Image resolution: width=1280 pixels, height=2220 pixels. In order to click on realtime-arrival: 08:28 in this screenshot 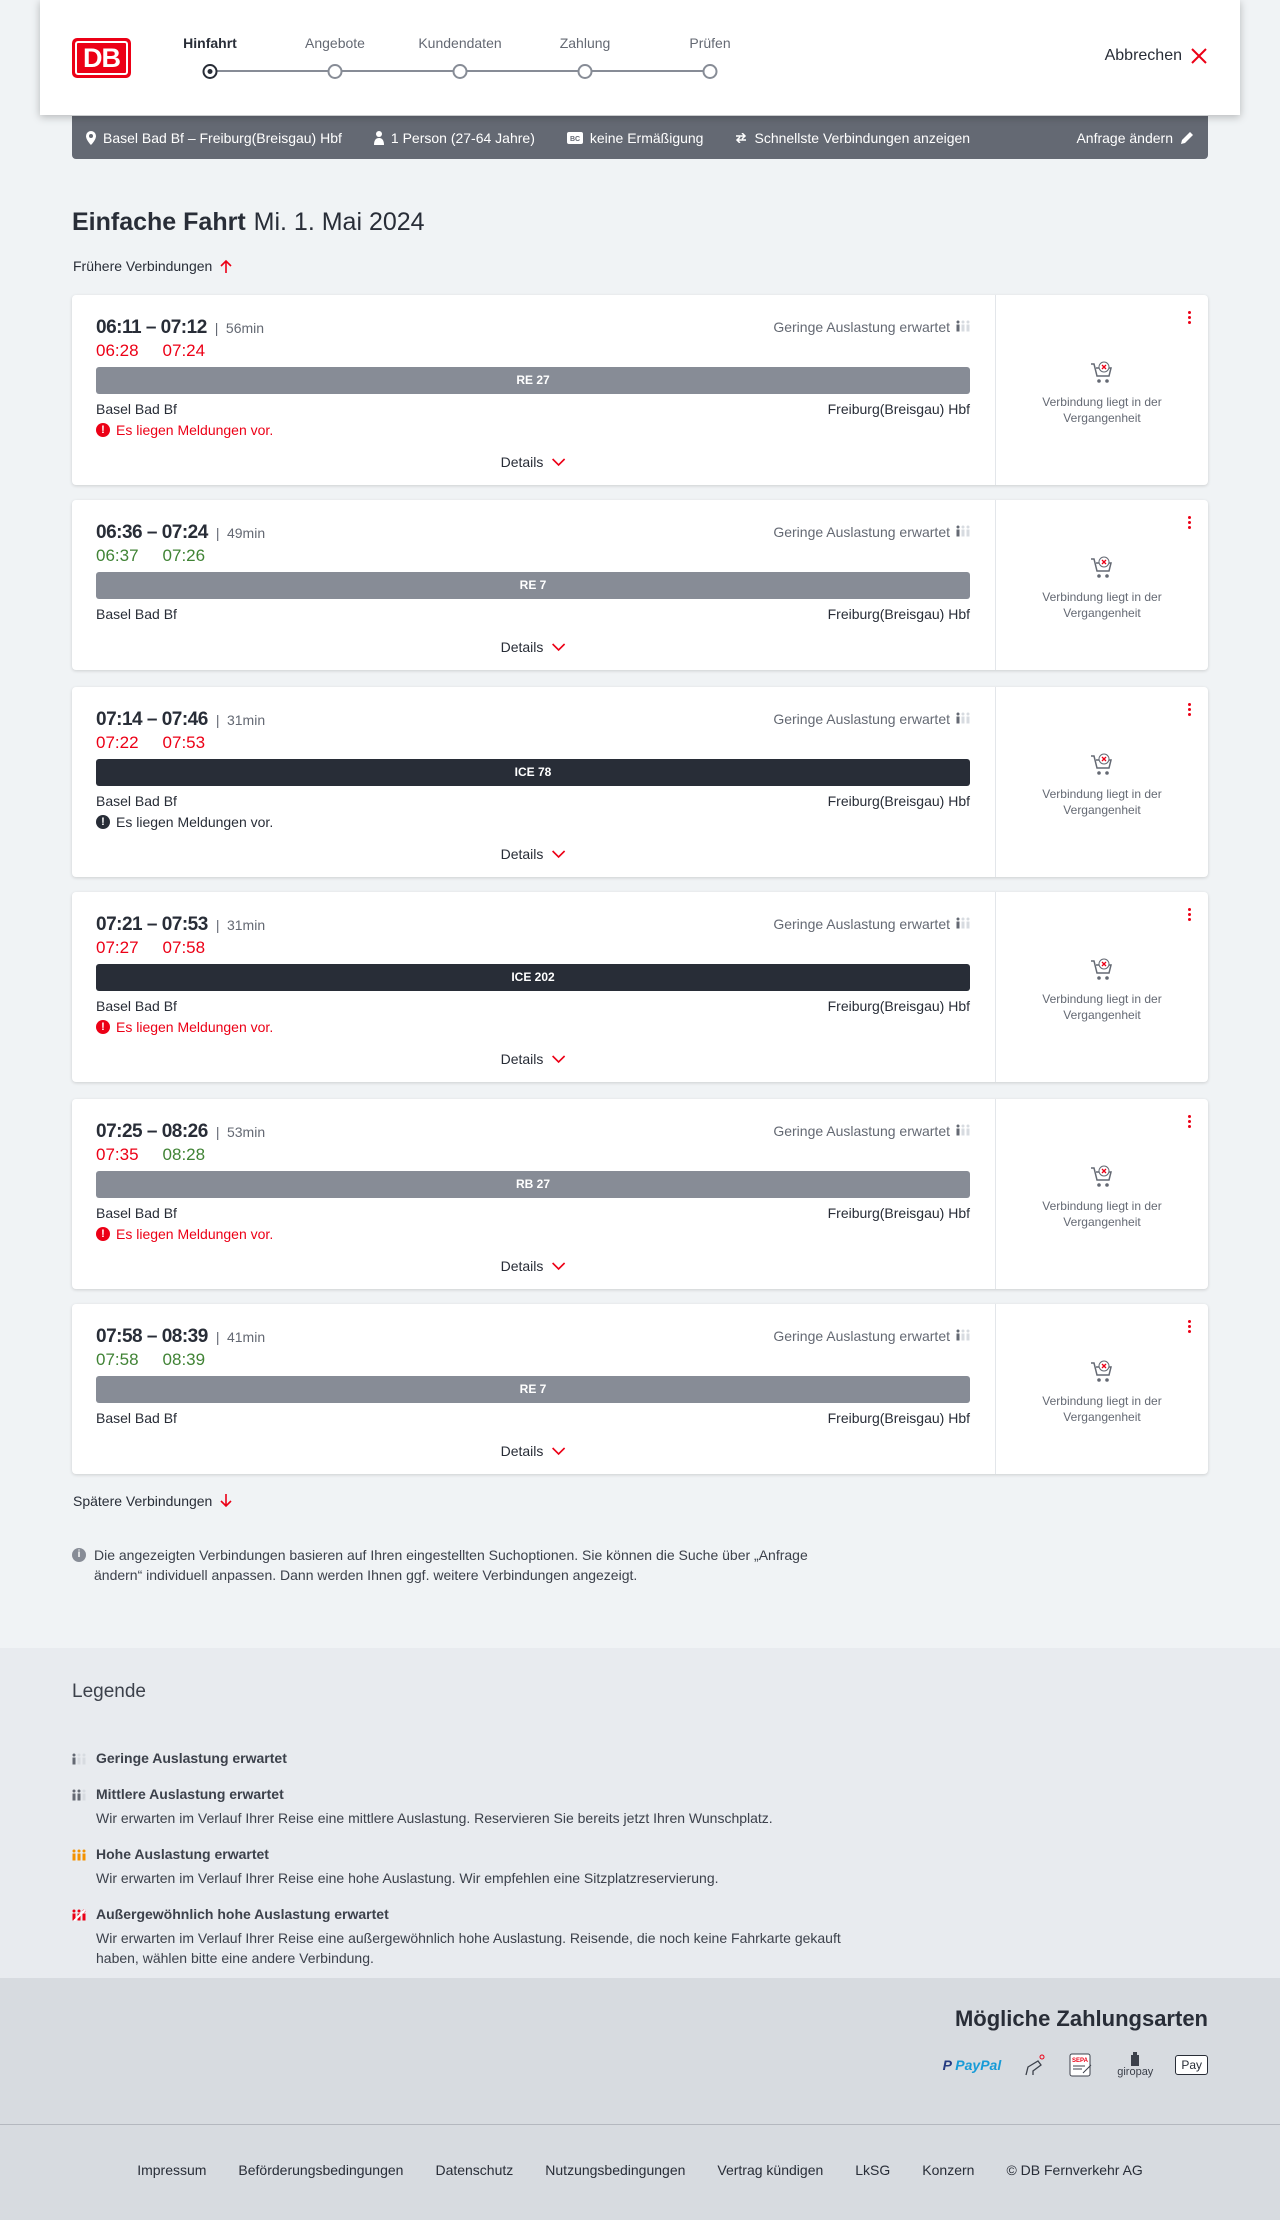, I will do `click(184, 1154)`.